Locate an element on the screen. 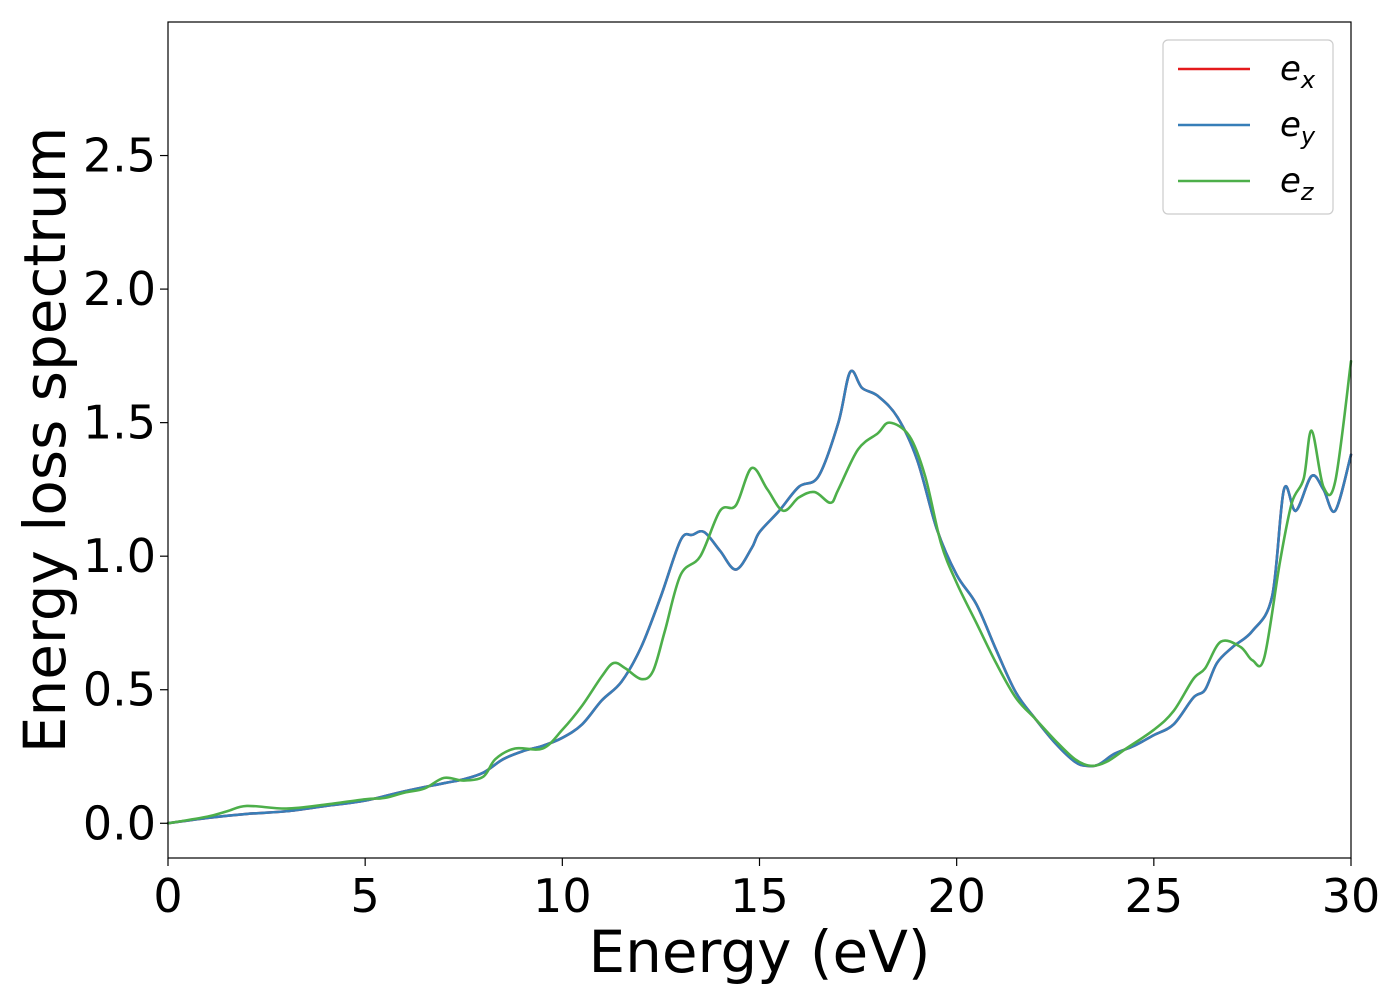 This screenshot has height=1000, width=1400. y-tick-label: 2.0 is located at coordinates (119, 289).